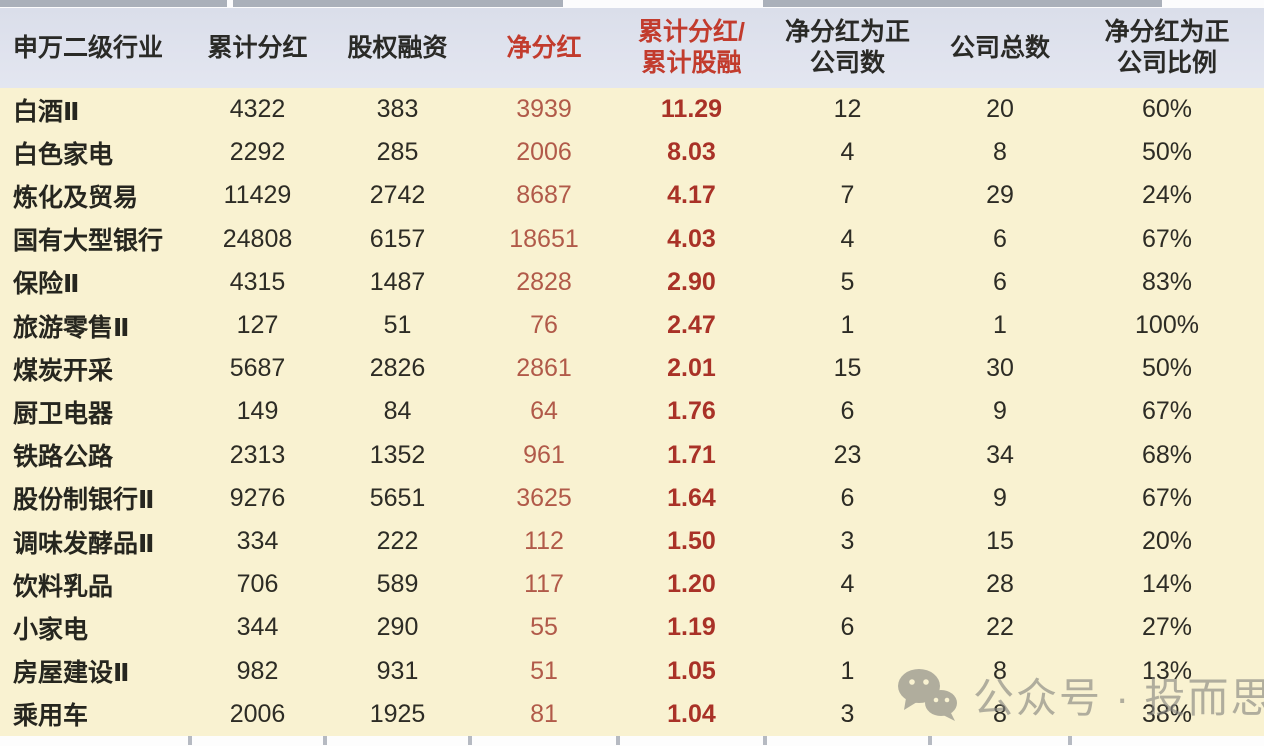 The width and height of the screenshot is (1264, 746). Describe the element at coordinates (999, 47) in the screenshot. I see `header-total-count: 公司总数` at that location.